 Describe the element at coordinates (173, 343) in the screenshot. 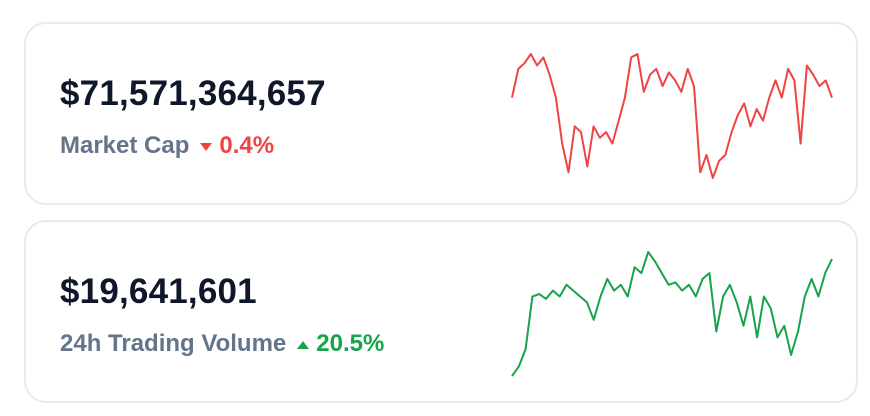

I see `volume-label: 24h Trading Volume` at that location.